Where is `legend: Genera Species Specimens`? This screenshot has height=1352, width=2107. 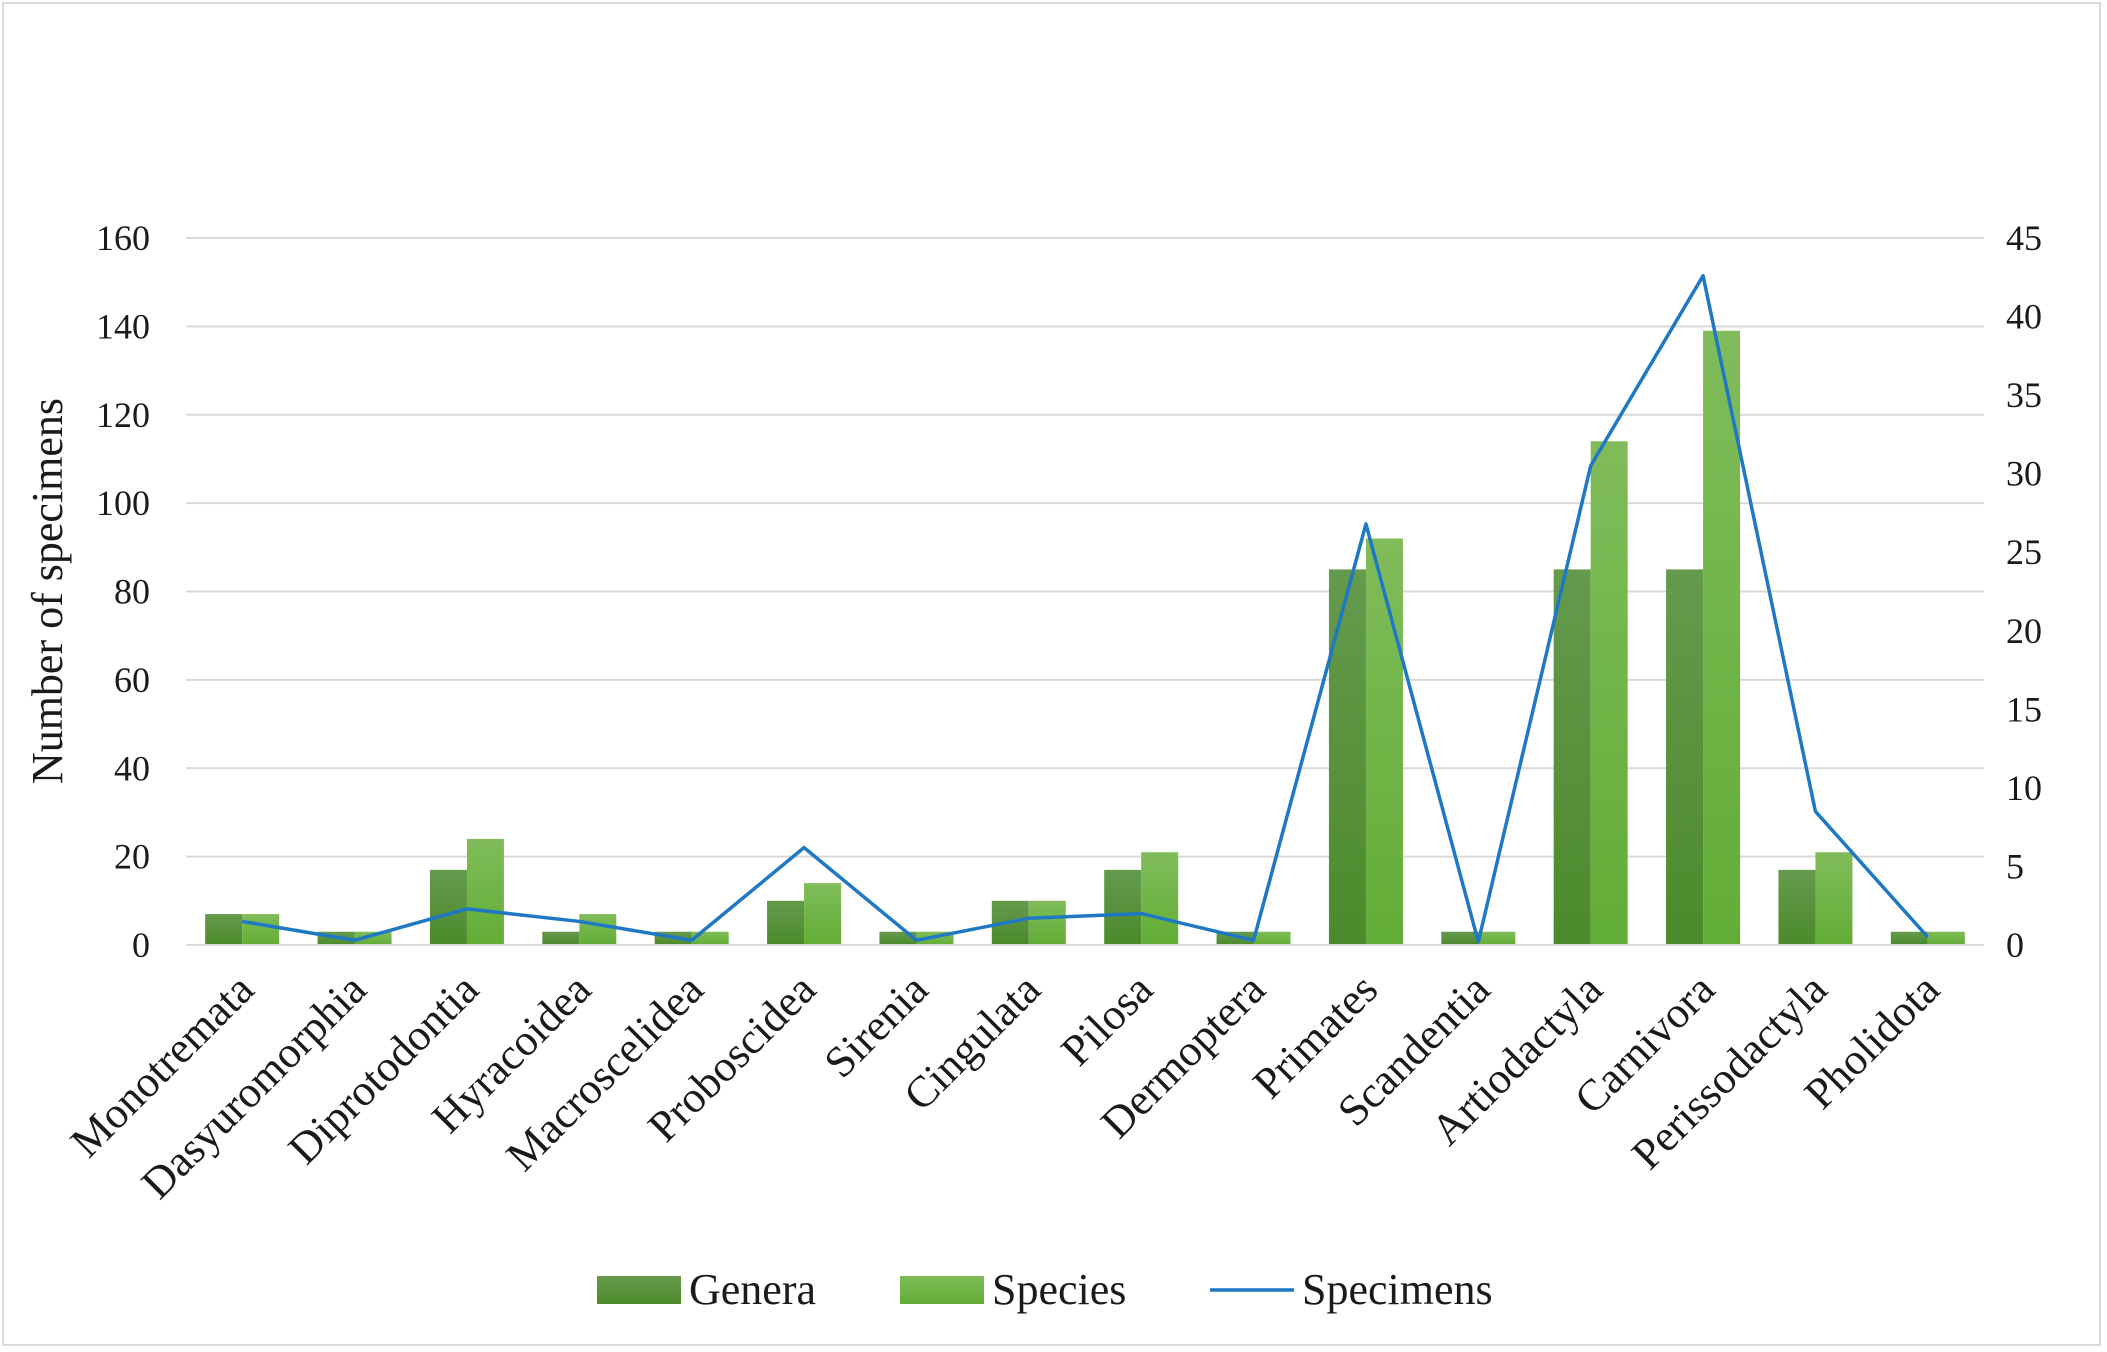 legend: Genera Species Specimens is located at coordinates (1045, 1289).